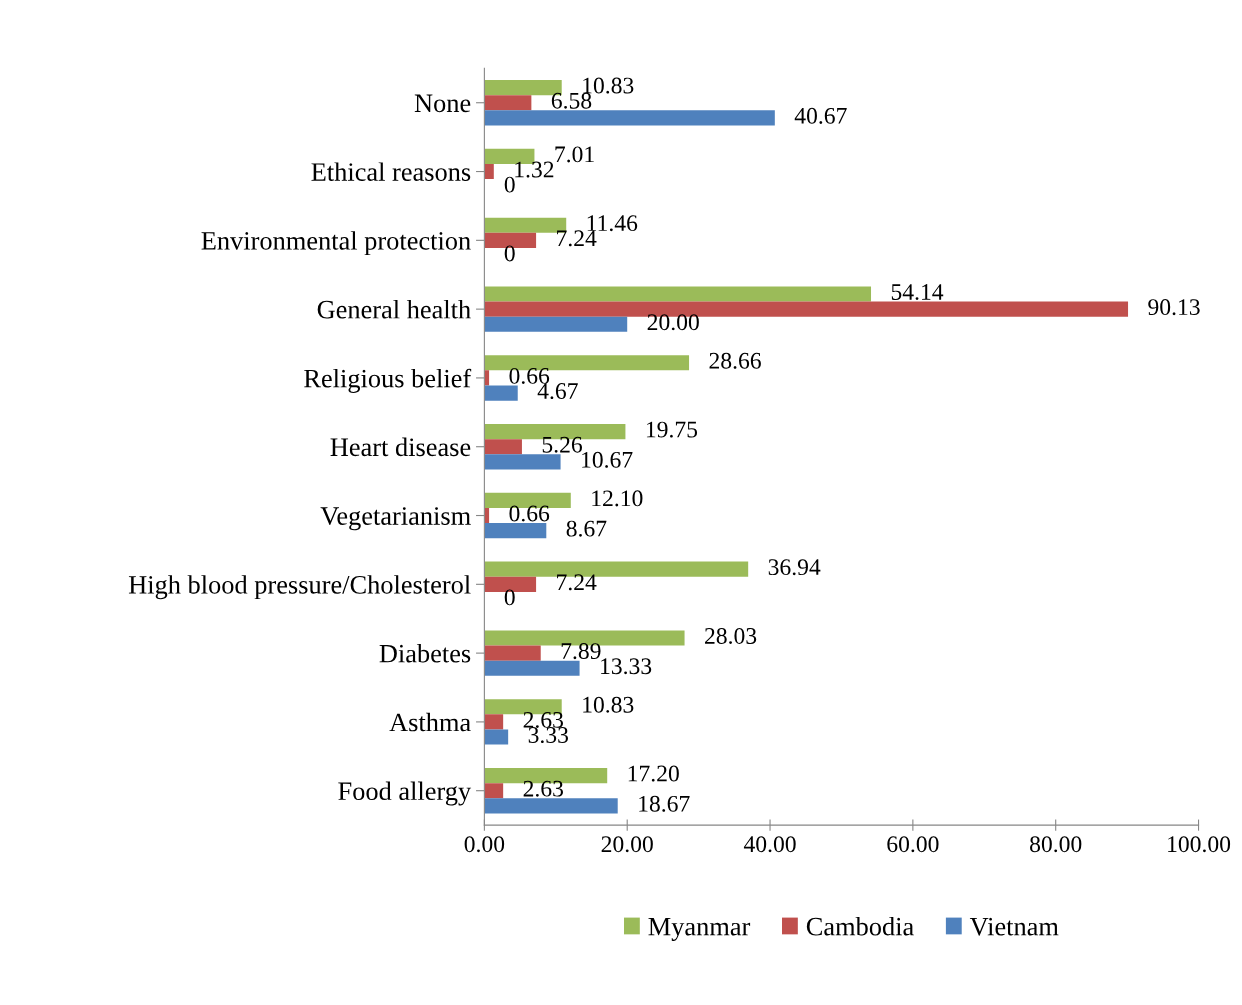  I want to click on data-label: 12.10, so click(617, 498).